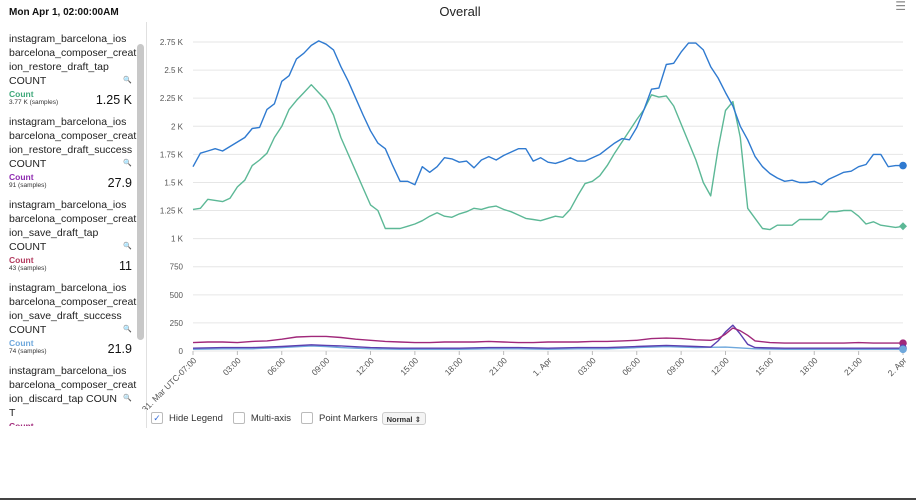 This screenshot has width=916, height=500. What do you see at coordinates (181, 351) in the screenshot?
I see `y-tick-label: 0` at bounding box center [181, 351].